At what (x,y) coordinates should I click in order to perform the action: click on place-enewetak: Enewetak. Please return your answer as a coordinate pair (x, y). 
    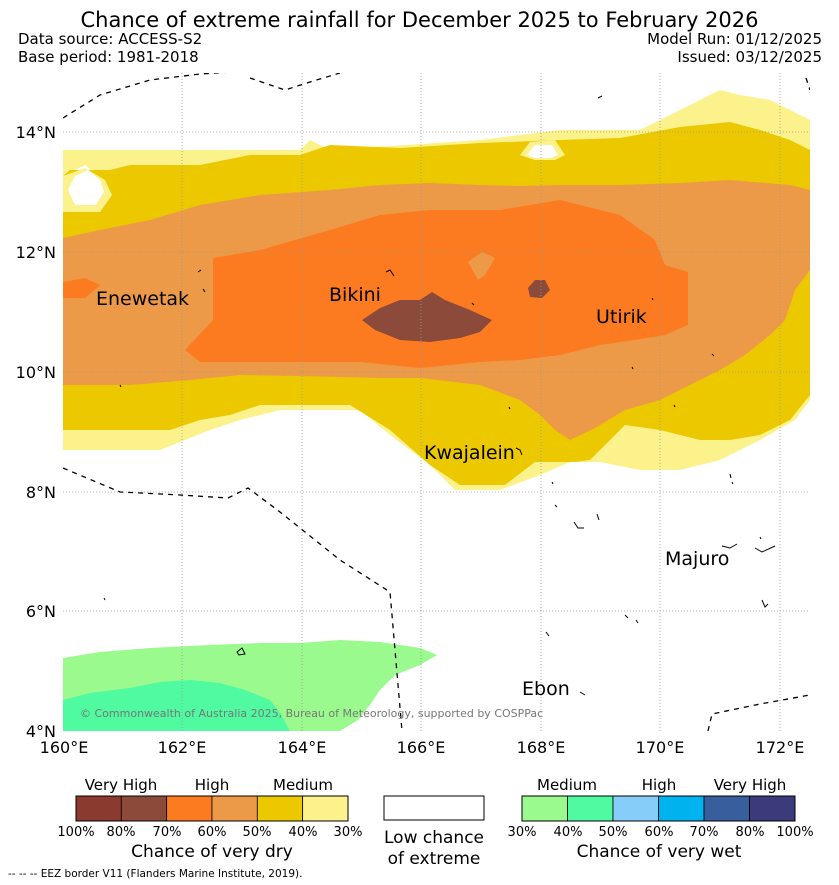
    Looking at the image, I should click on (142, 299).